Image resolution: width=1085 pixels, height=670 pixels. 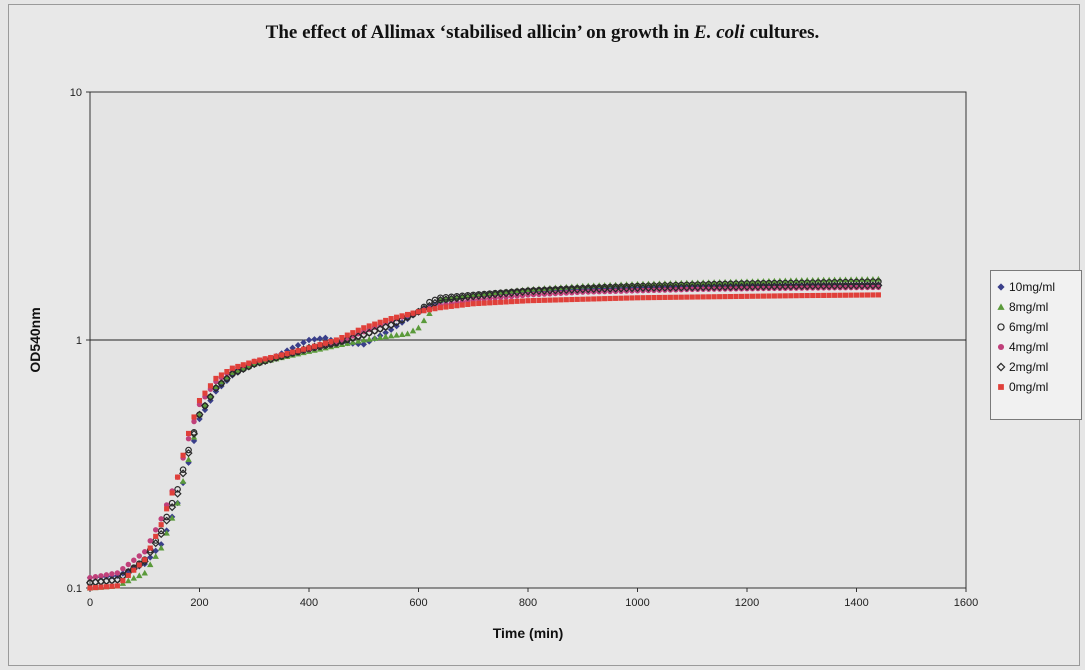 I want to click on legend-item: 2mg/ml, so click(x=1038, y=367).